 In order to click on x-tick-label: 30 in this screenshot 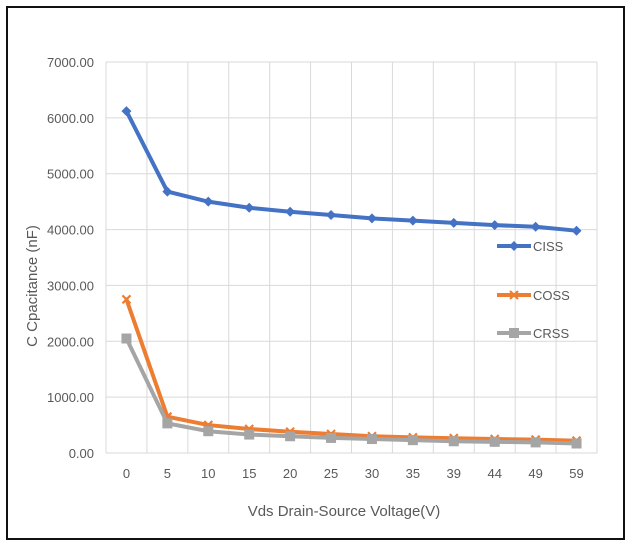, I will do `click(372, 473)`.